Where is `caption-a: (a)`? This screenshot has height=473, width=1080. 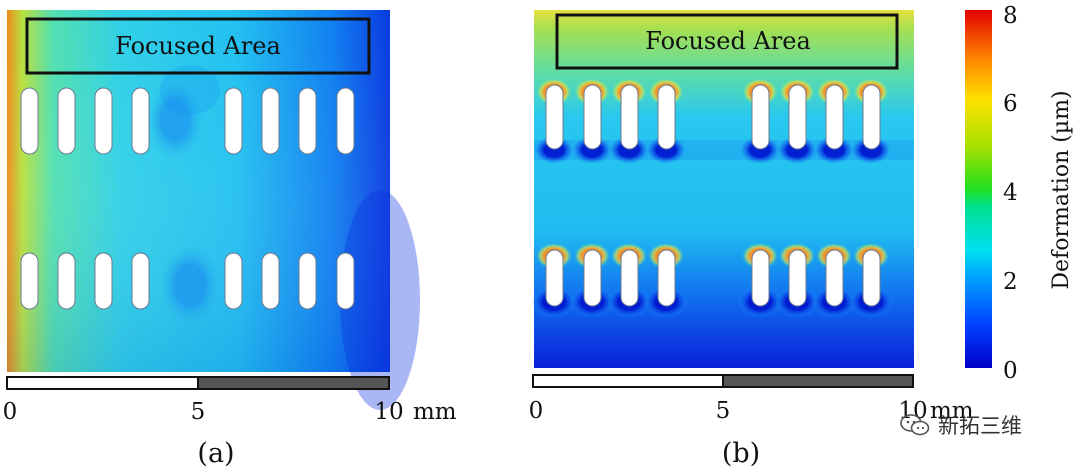
caption-a: (a) is located at coordinates (215, 453).